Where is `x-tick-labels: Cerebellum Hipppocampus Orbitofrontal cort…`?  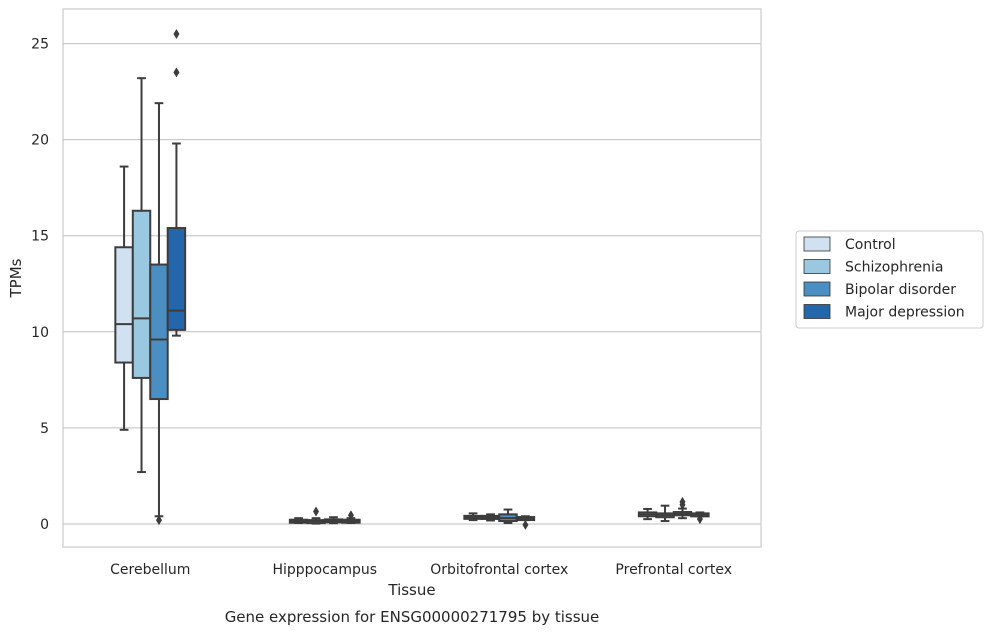 x-tick-labels: Cerebellum Hipppocampus Orbitofrontal cort… is located at coordinates (421, 570).